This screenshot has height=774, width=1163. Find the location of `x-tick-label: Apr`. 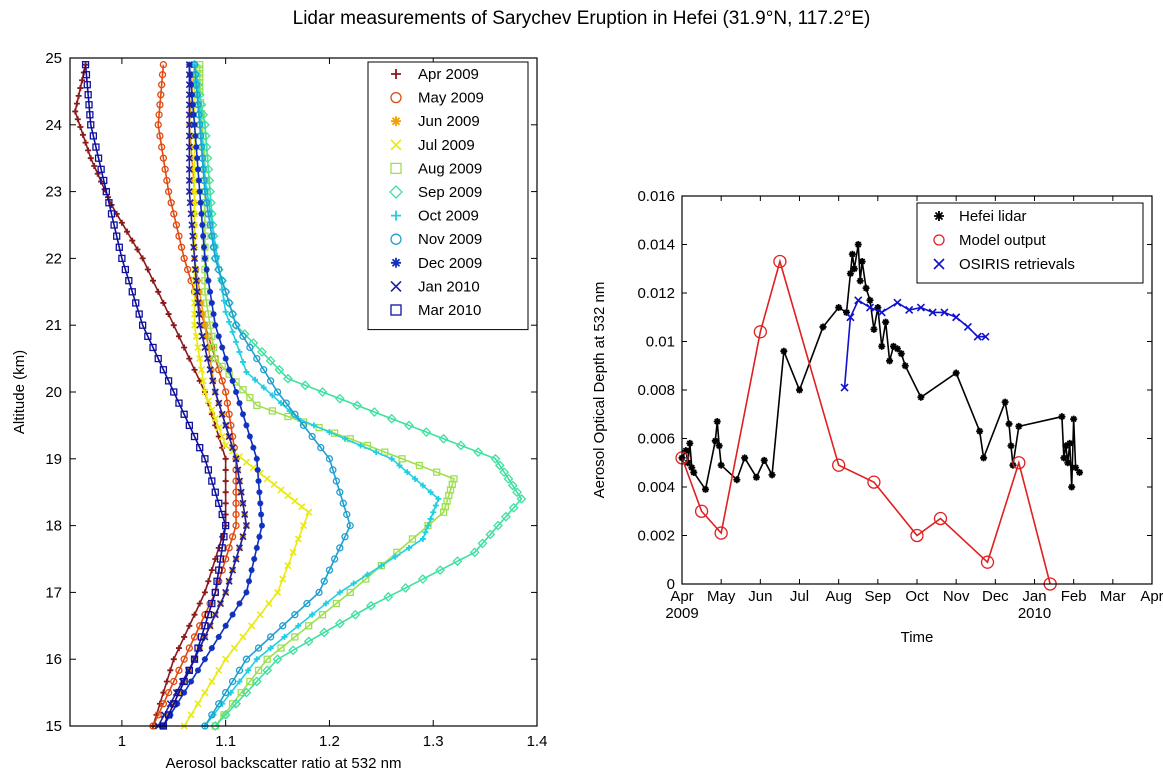

x-tick-label: Apr is located at coordinates (681, 596).